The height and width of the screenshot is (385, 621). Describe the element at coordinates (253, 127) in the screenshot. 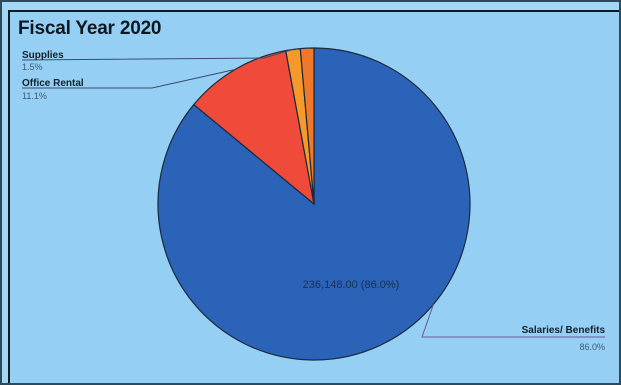

I see `slice-office-rental` at that location.